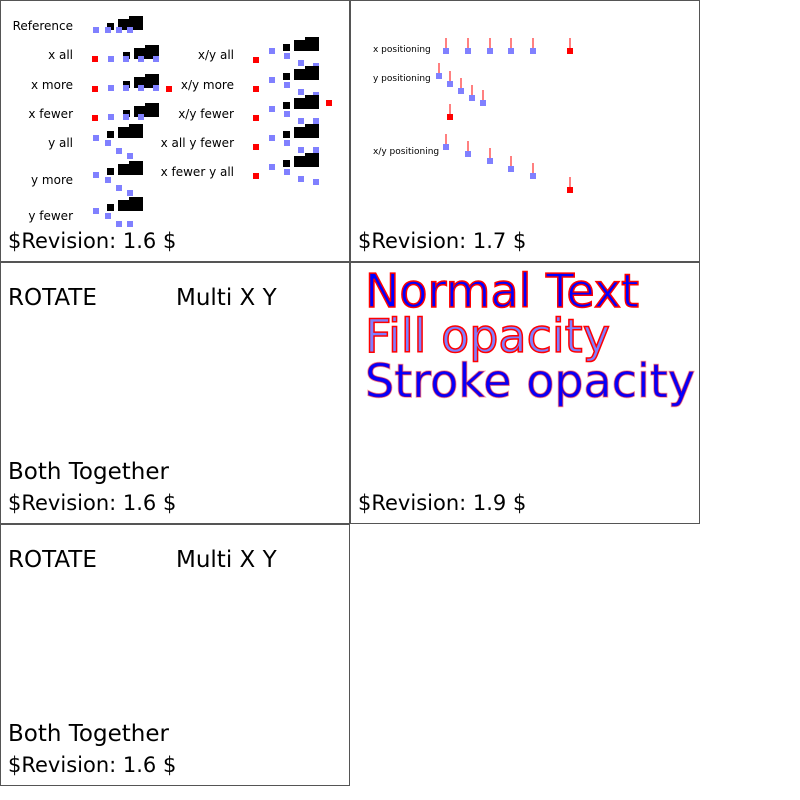 The width and height of the screenshot is (800, 800). Describe the element at coordinates (206, 114) in the screenshot. I see `label-xy-fewer: x/y fewer` at that location.